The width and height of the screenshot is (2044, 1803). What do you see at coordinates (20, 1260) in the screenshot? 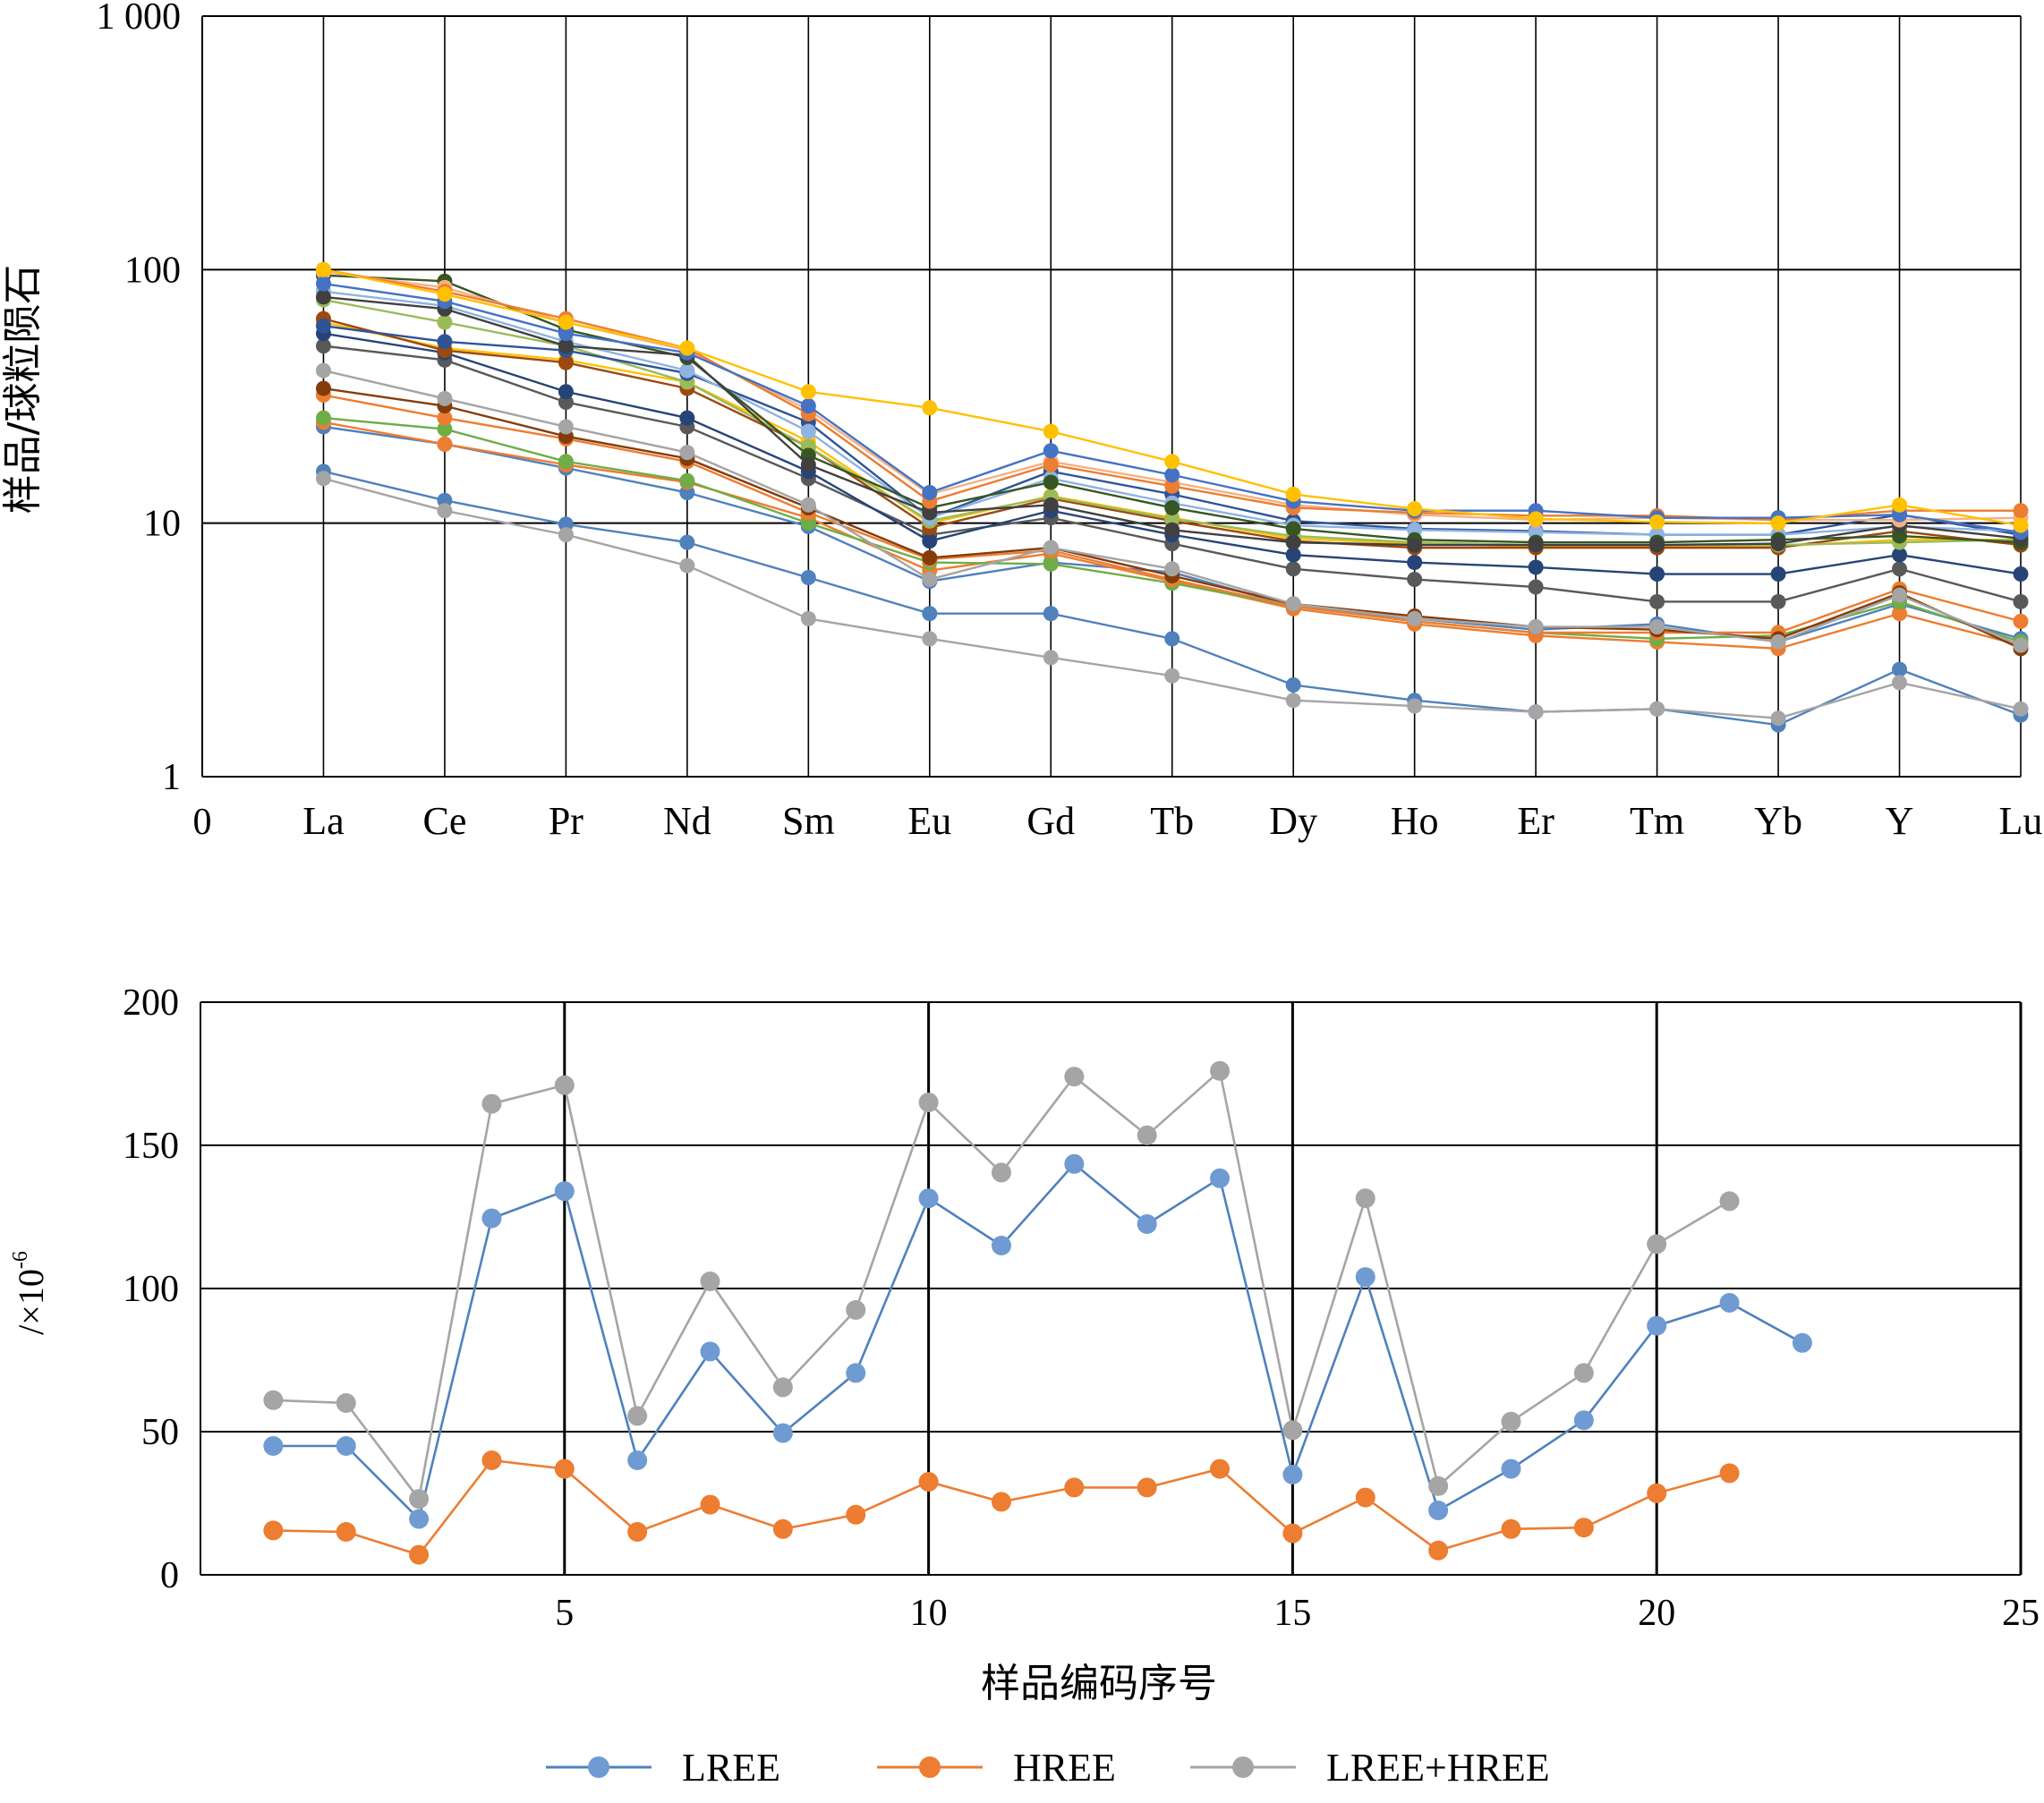
I see `ylabel-superscript: -6` at bounding box center [20, 1260].